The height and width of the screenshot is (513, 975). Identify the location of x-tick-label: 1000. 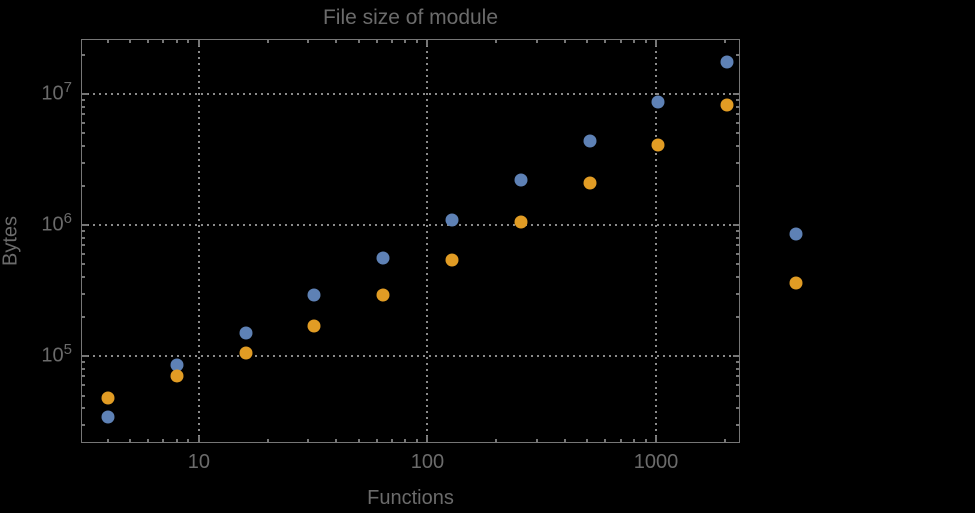
(656, 462).